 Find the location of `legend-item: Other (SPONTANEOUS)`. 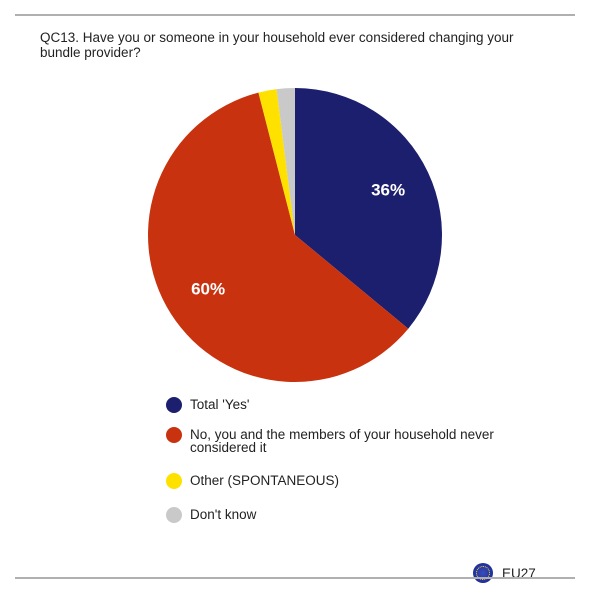

legend-item: Other (SPONTANEOUS) is located at coordinates (346, 481).